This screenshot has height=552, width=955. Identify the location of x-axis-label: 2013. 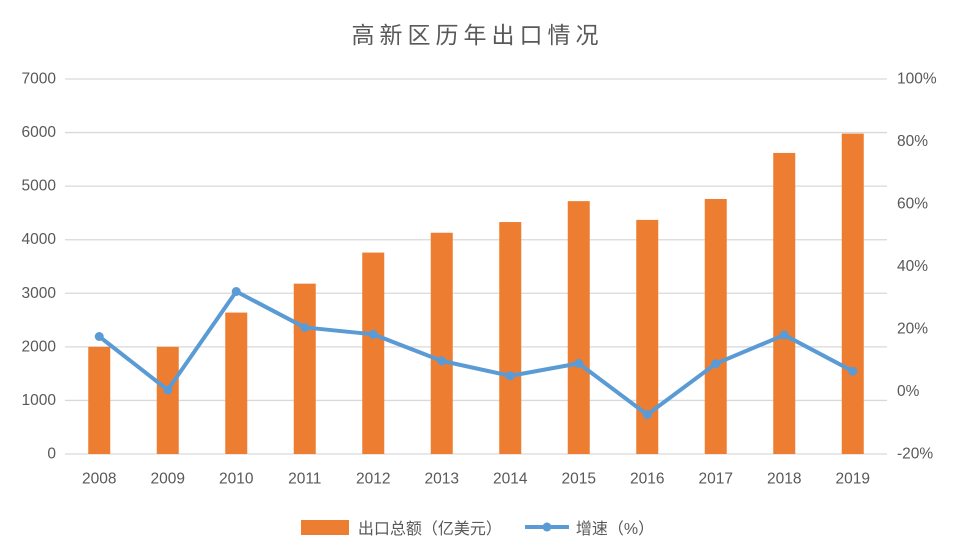
(442, 479).